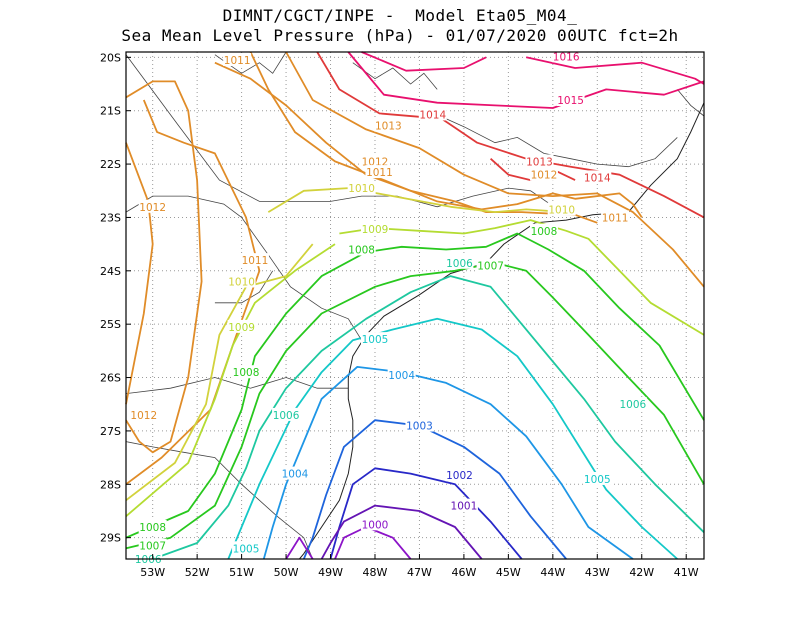  I want to click on y-tick-label: 28S, so click(110, 484).